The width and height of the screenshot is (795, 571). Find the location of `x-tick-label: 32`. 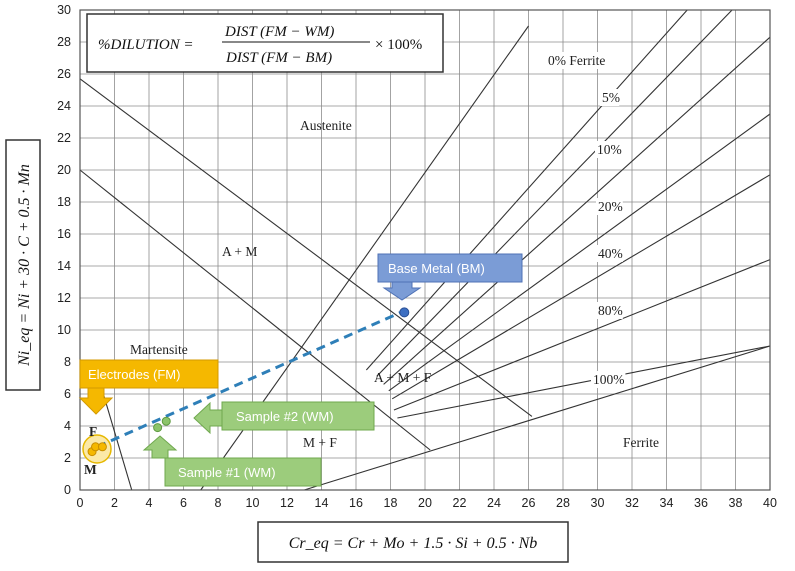

x-tick-label: 32 is located at coordinates (632, 503).